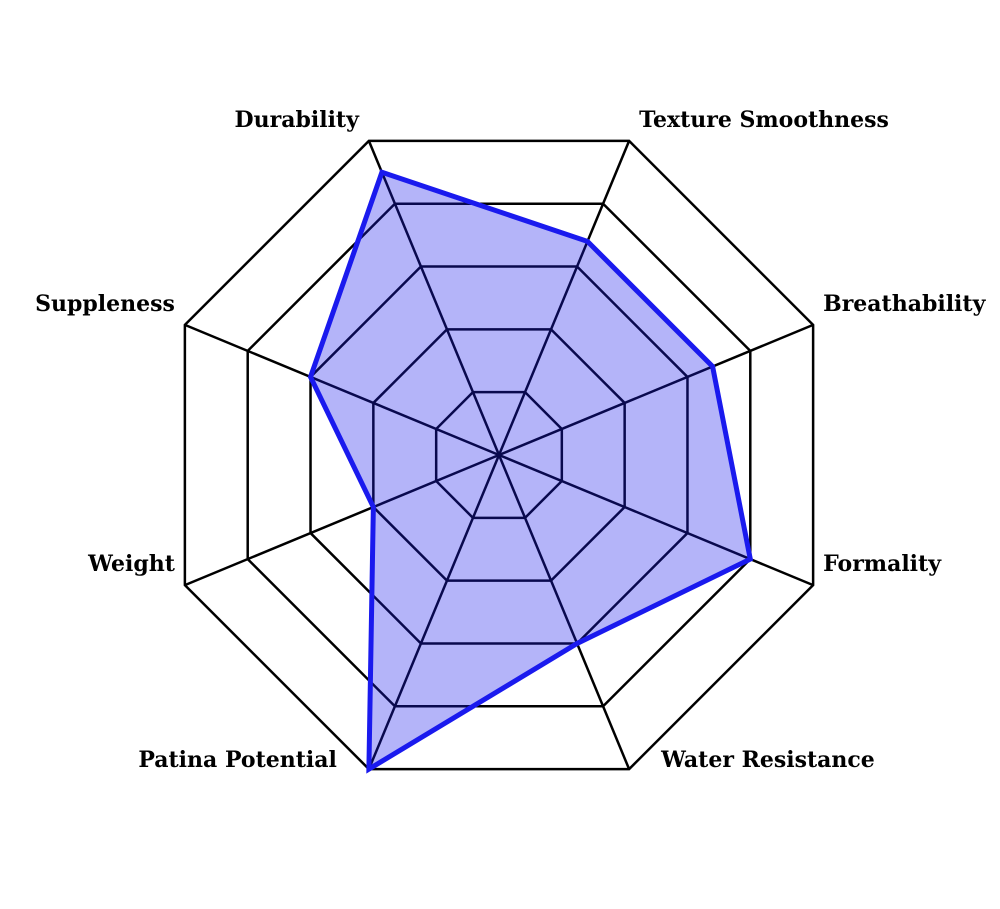 Image resolution: width=1000 pixels, height=909 pixels. I want to click on axis-label: Weight, so click(131, 564).